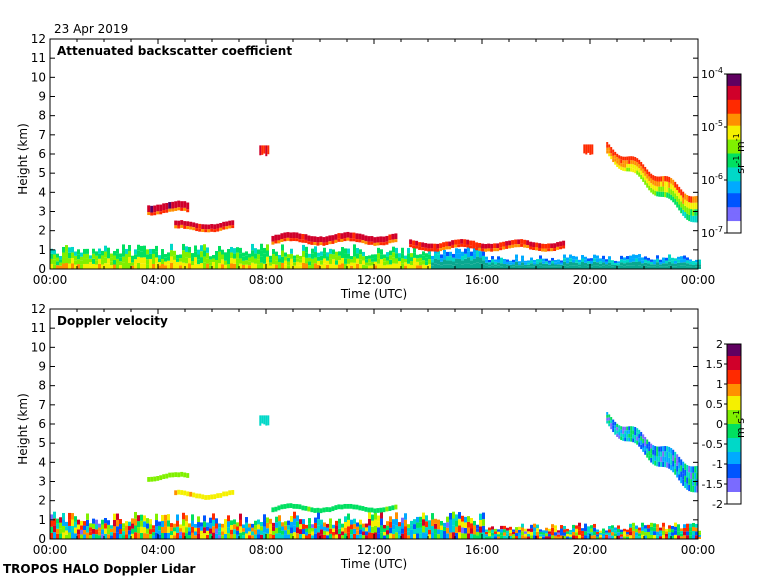 The height and width of the screenshot is (580, 780). I want to click on feature-boundary-layer, so click(375, 256).